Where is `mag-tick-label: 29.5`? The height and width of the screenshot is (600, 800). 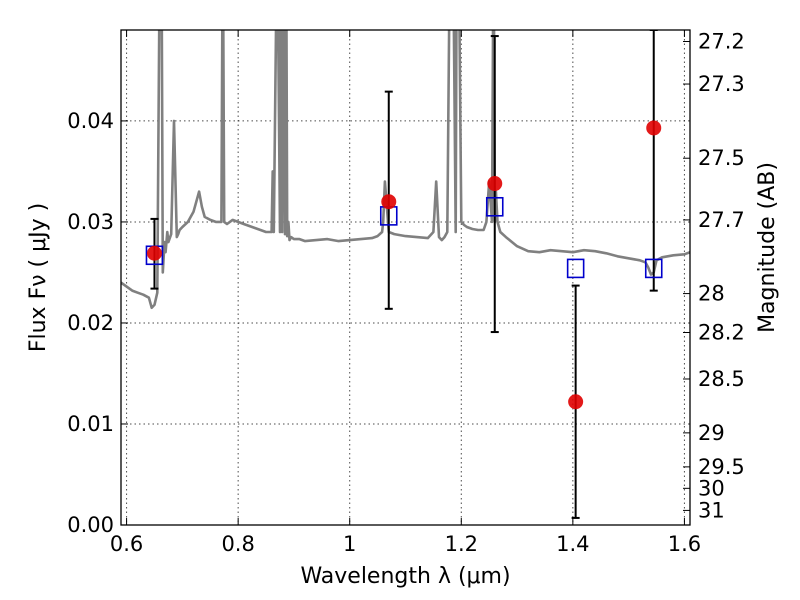 mag-tick-label: 29.5 is located at coordinates (721, 467).